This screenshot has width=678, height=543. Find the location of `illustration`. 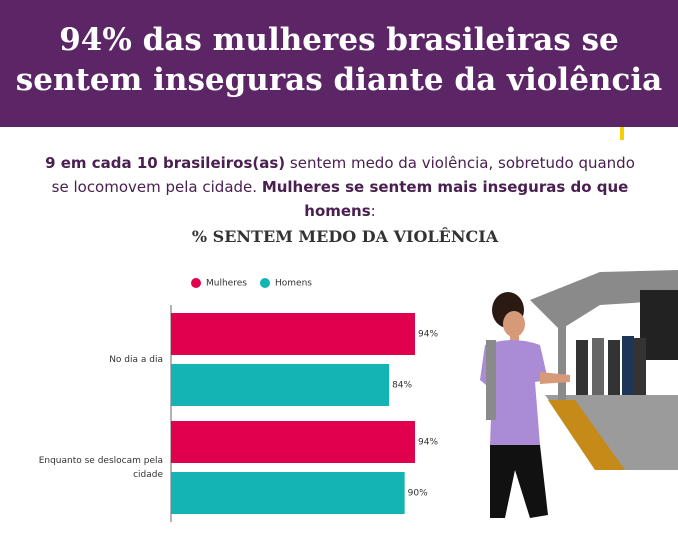

illustration is located at coordinates (579, 394).